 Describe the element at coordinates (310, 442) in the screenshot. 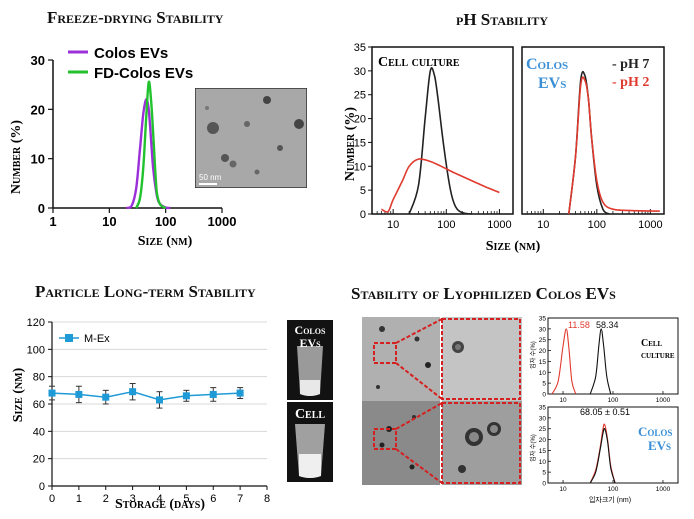

I see `cell-vial-photo: Cell` at that location.